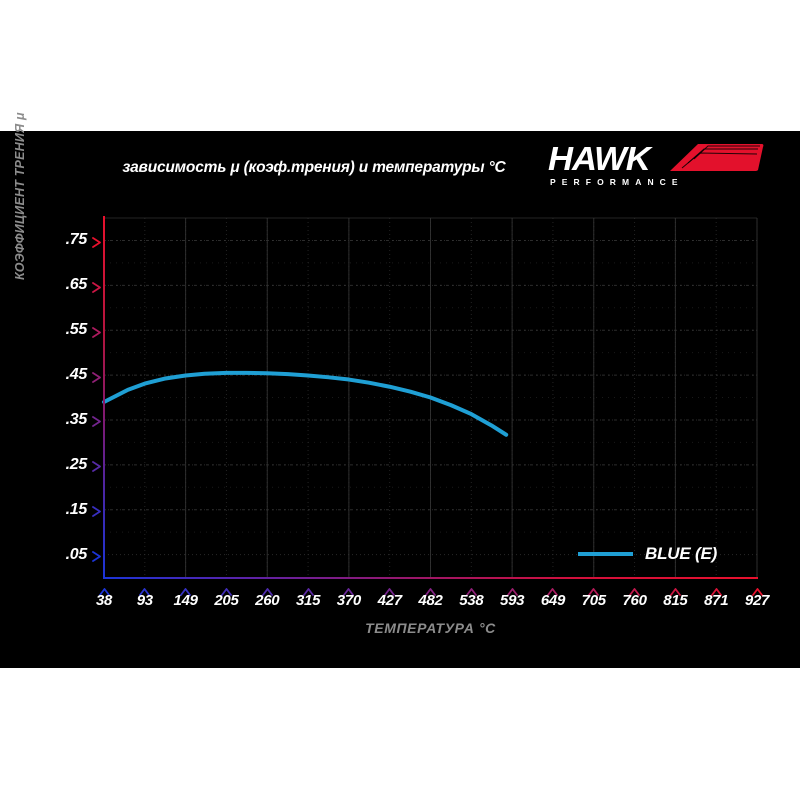 The height and width of the screenshot is (800, 800). What do you see at coordinates (431, 578) in the screenshot?
I see `x-axis-line` at bounding box center [431, 578].